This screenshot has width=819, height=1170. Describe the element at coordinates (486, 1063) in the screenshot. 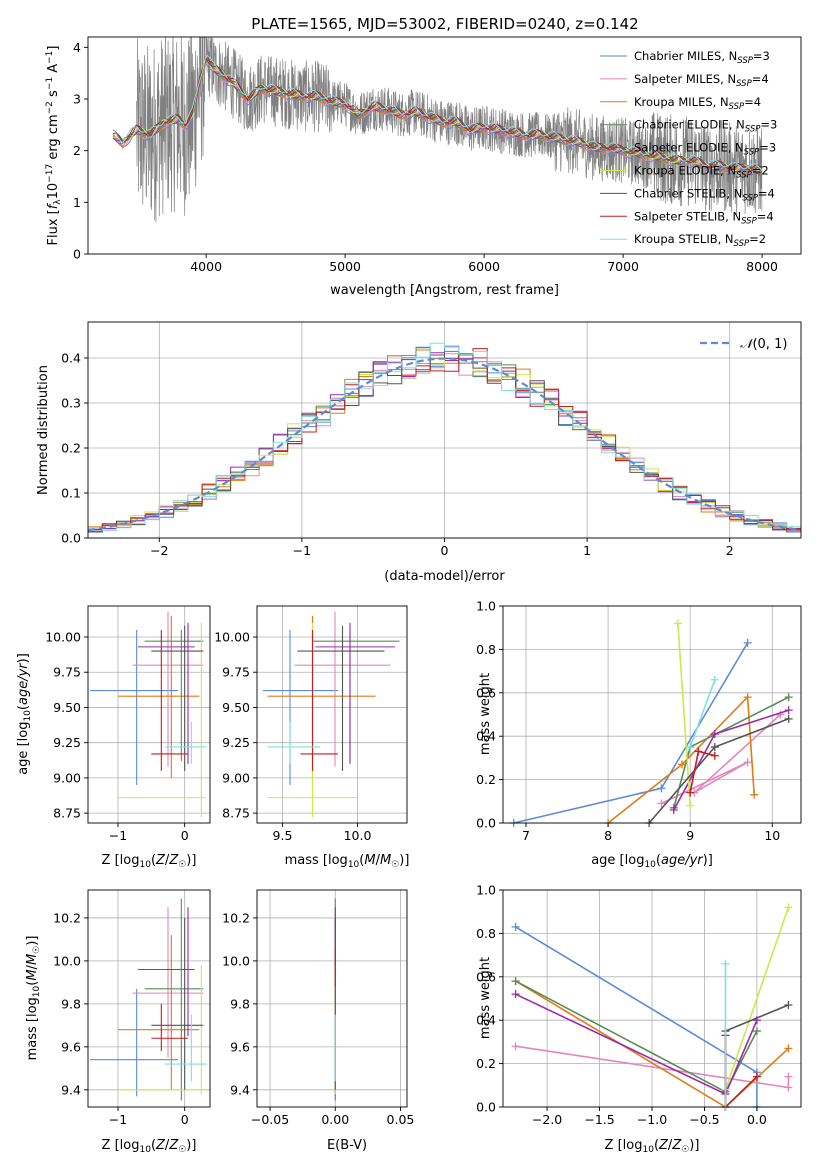

I see `y-tick-label: 0.2` at that location.